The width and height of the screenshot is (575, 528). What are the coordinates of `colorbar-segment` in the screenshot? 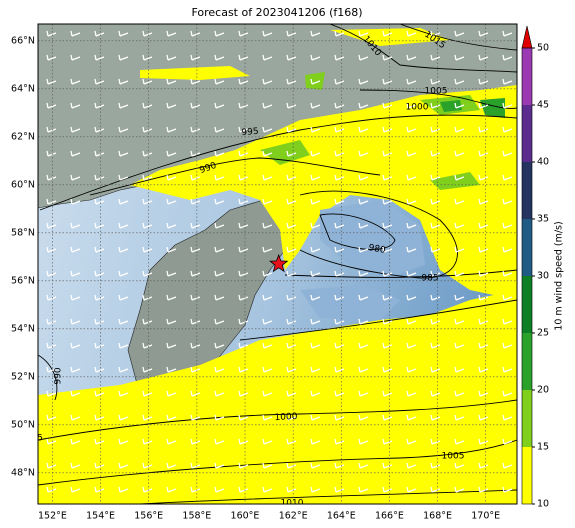 It's located at (527, 361).